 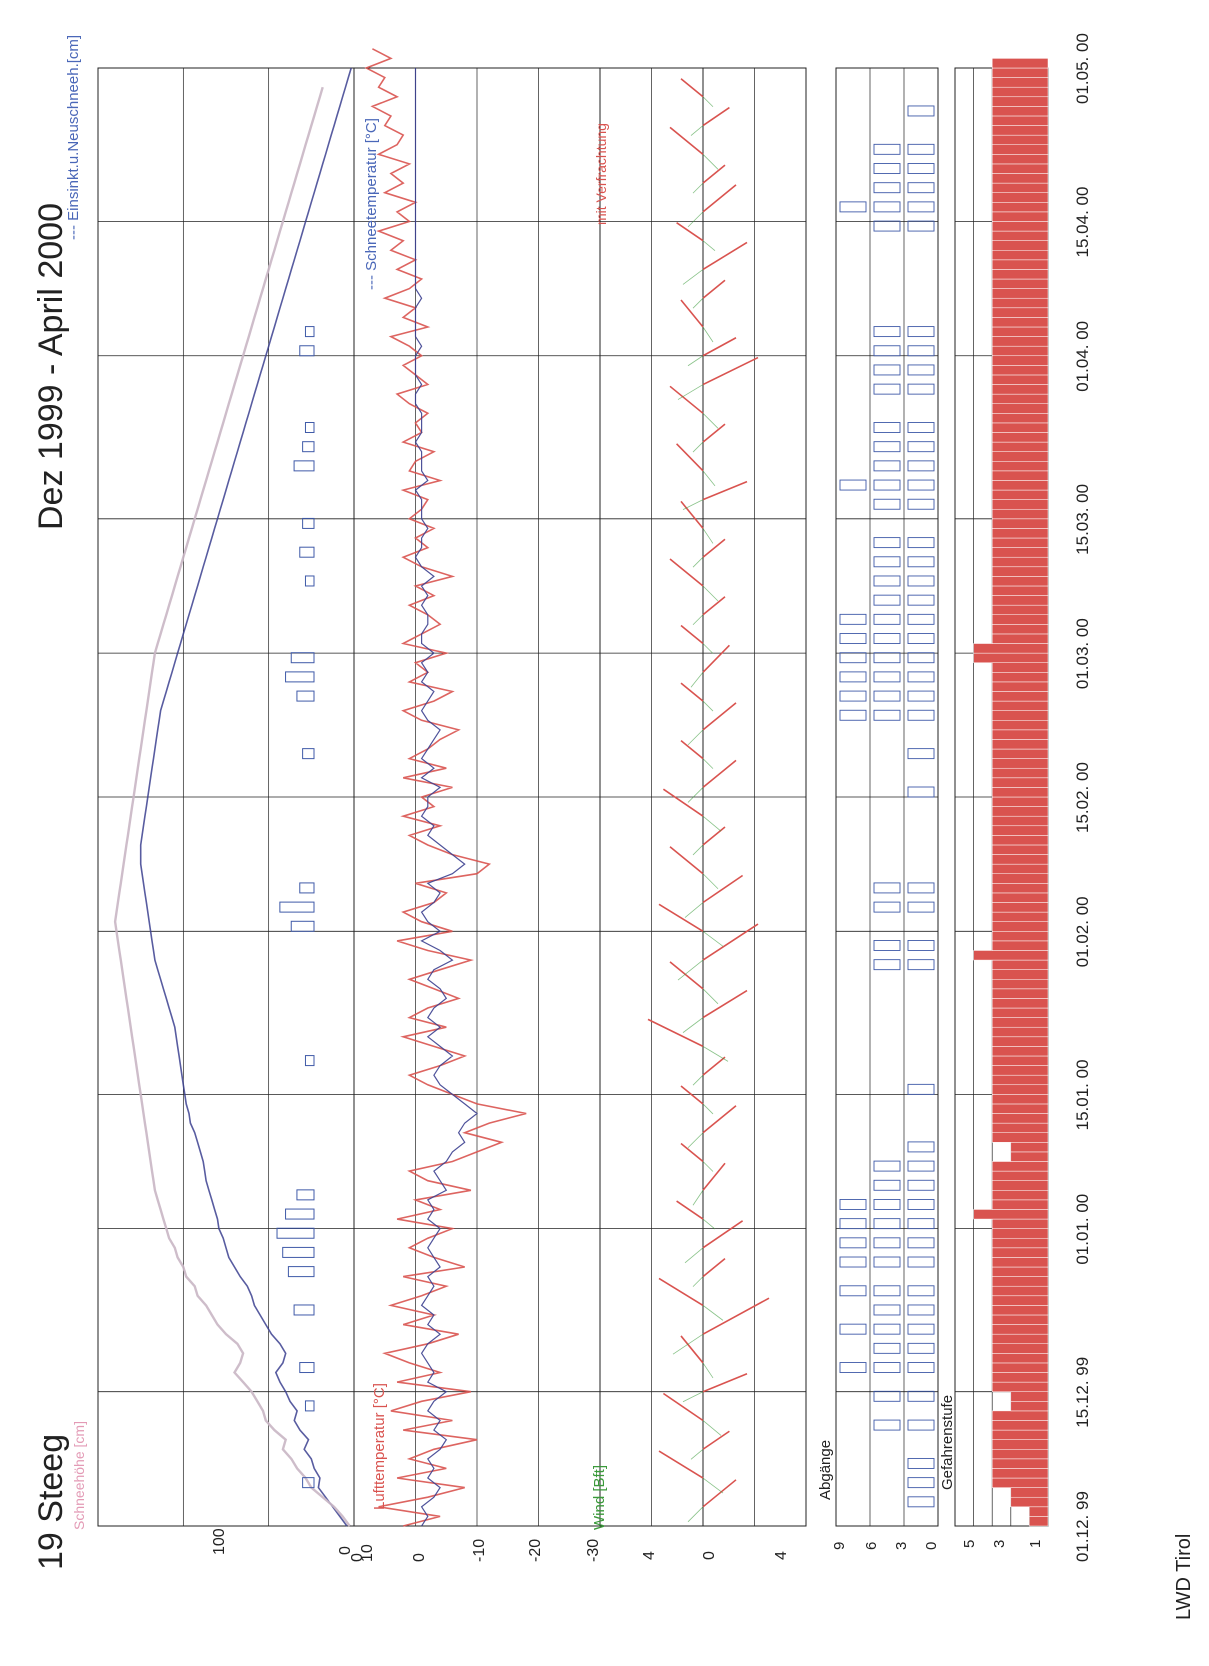 I want to click on wind-tick: 0, so click(x=709, y=1555).